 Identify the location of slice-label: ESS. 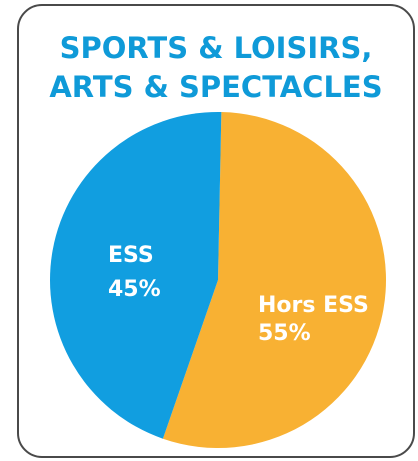
(131, 255).